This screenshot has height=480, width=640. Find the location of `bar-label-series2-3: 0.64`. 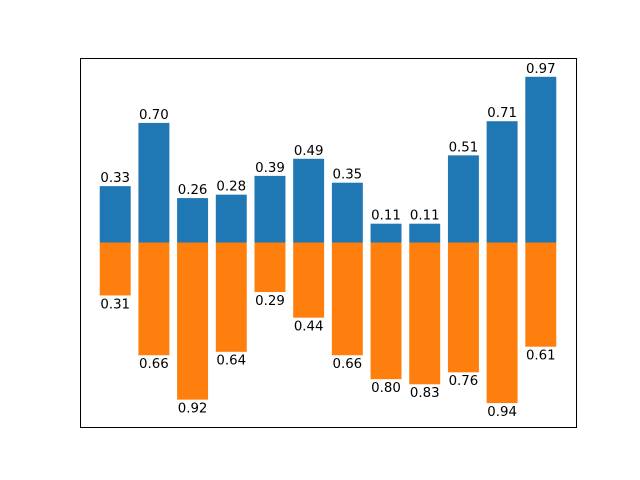

bar-label-series2-3: 0.64 is located at coordinates (231, 361).